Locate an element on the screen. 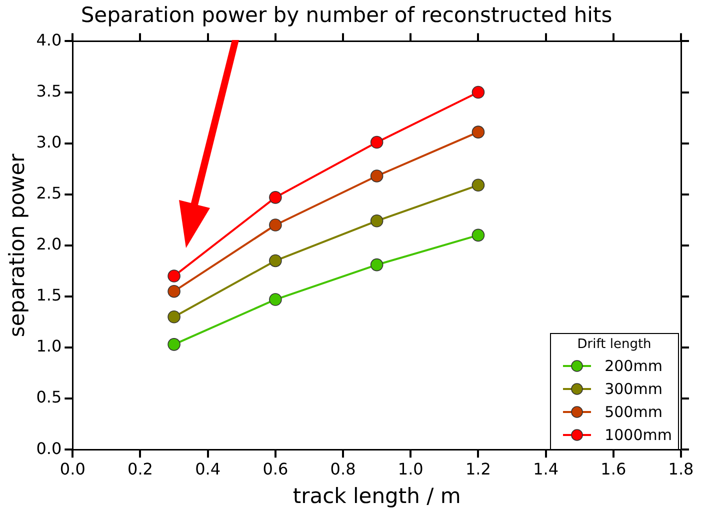  x-tick-label: 0.6 is located at coordinates (275, 468).